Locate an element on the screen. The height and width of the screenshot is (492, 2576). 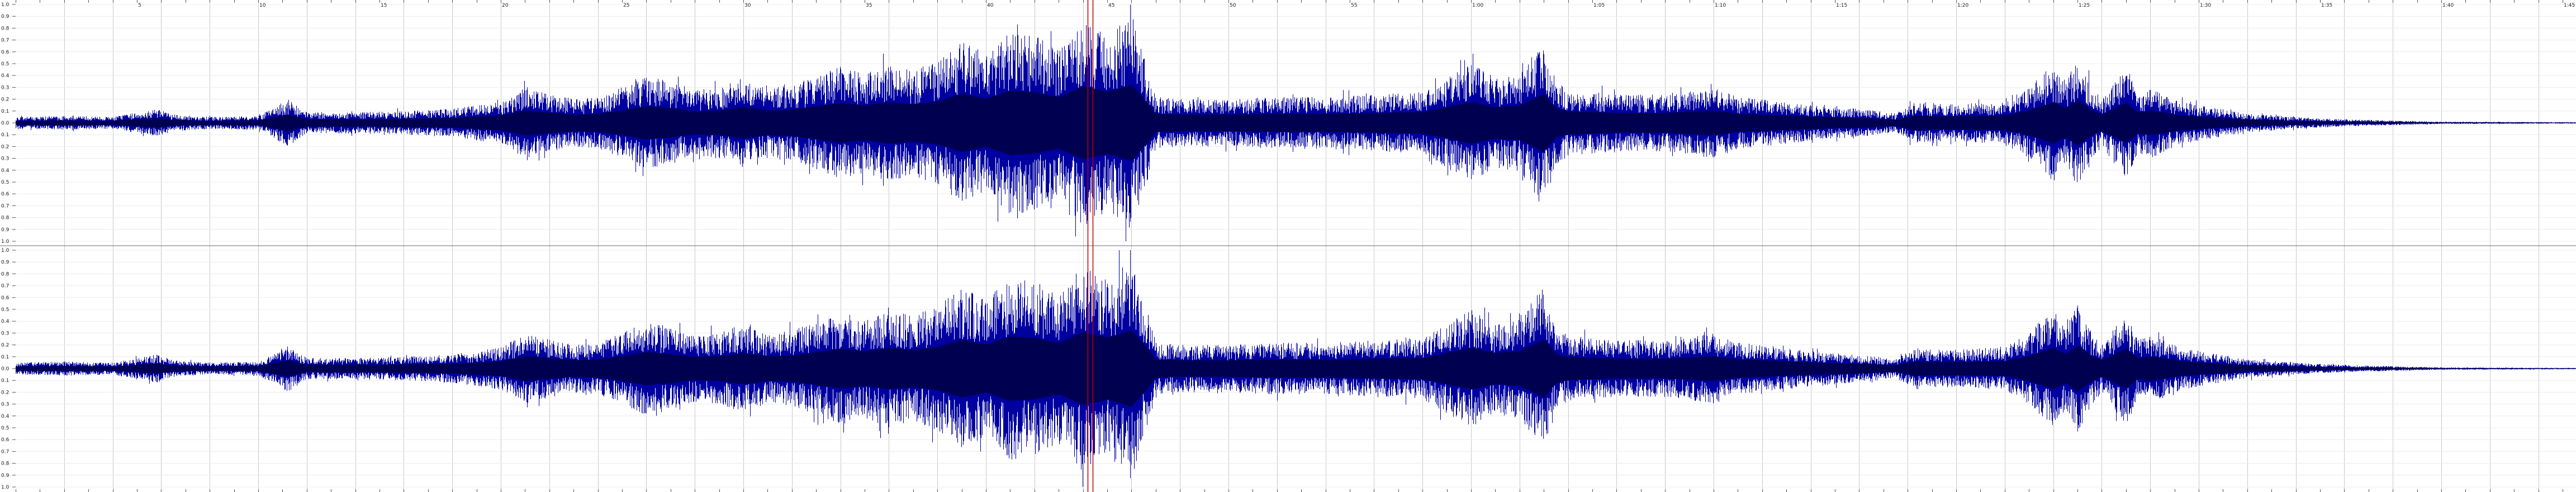
time-label: 25 is located at coordinates (626, 5).